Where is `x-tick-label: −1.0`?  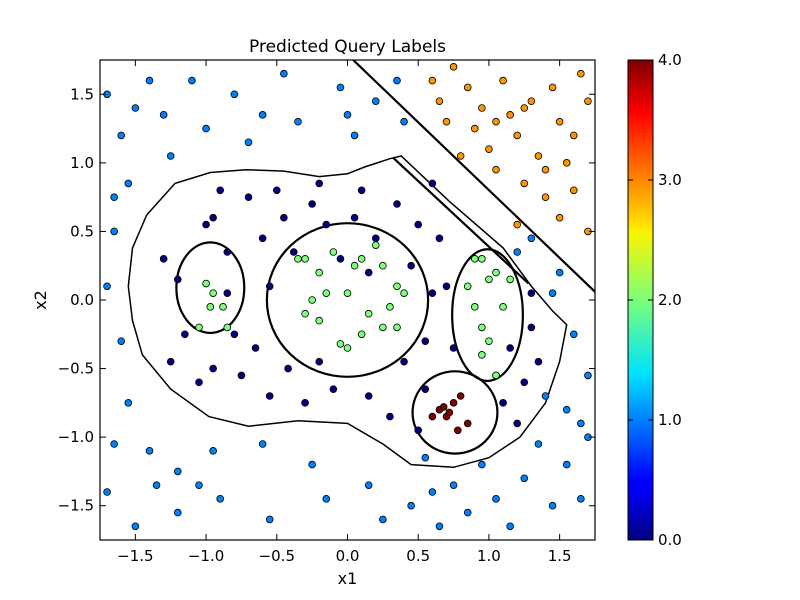
x-tick-label: −1.0 is located at coordinates (206, 556).